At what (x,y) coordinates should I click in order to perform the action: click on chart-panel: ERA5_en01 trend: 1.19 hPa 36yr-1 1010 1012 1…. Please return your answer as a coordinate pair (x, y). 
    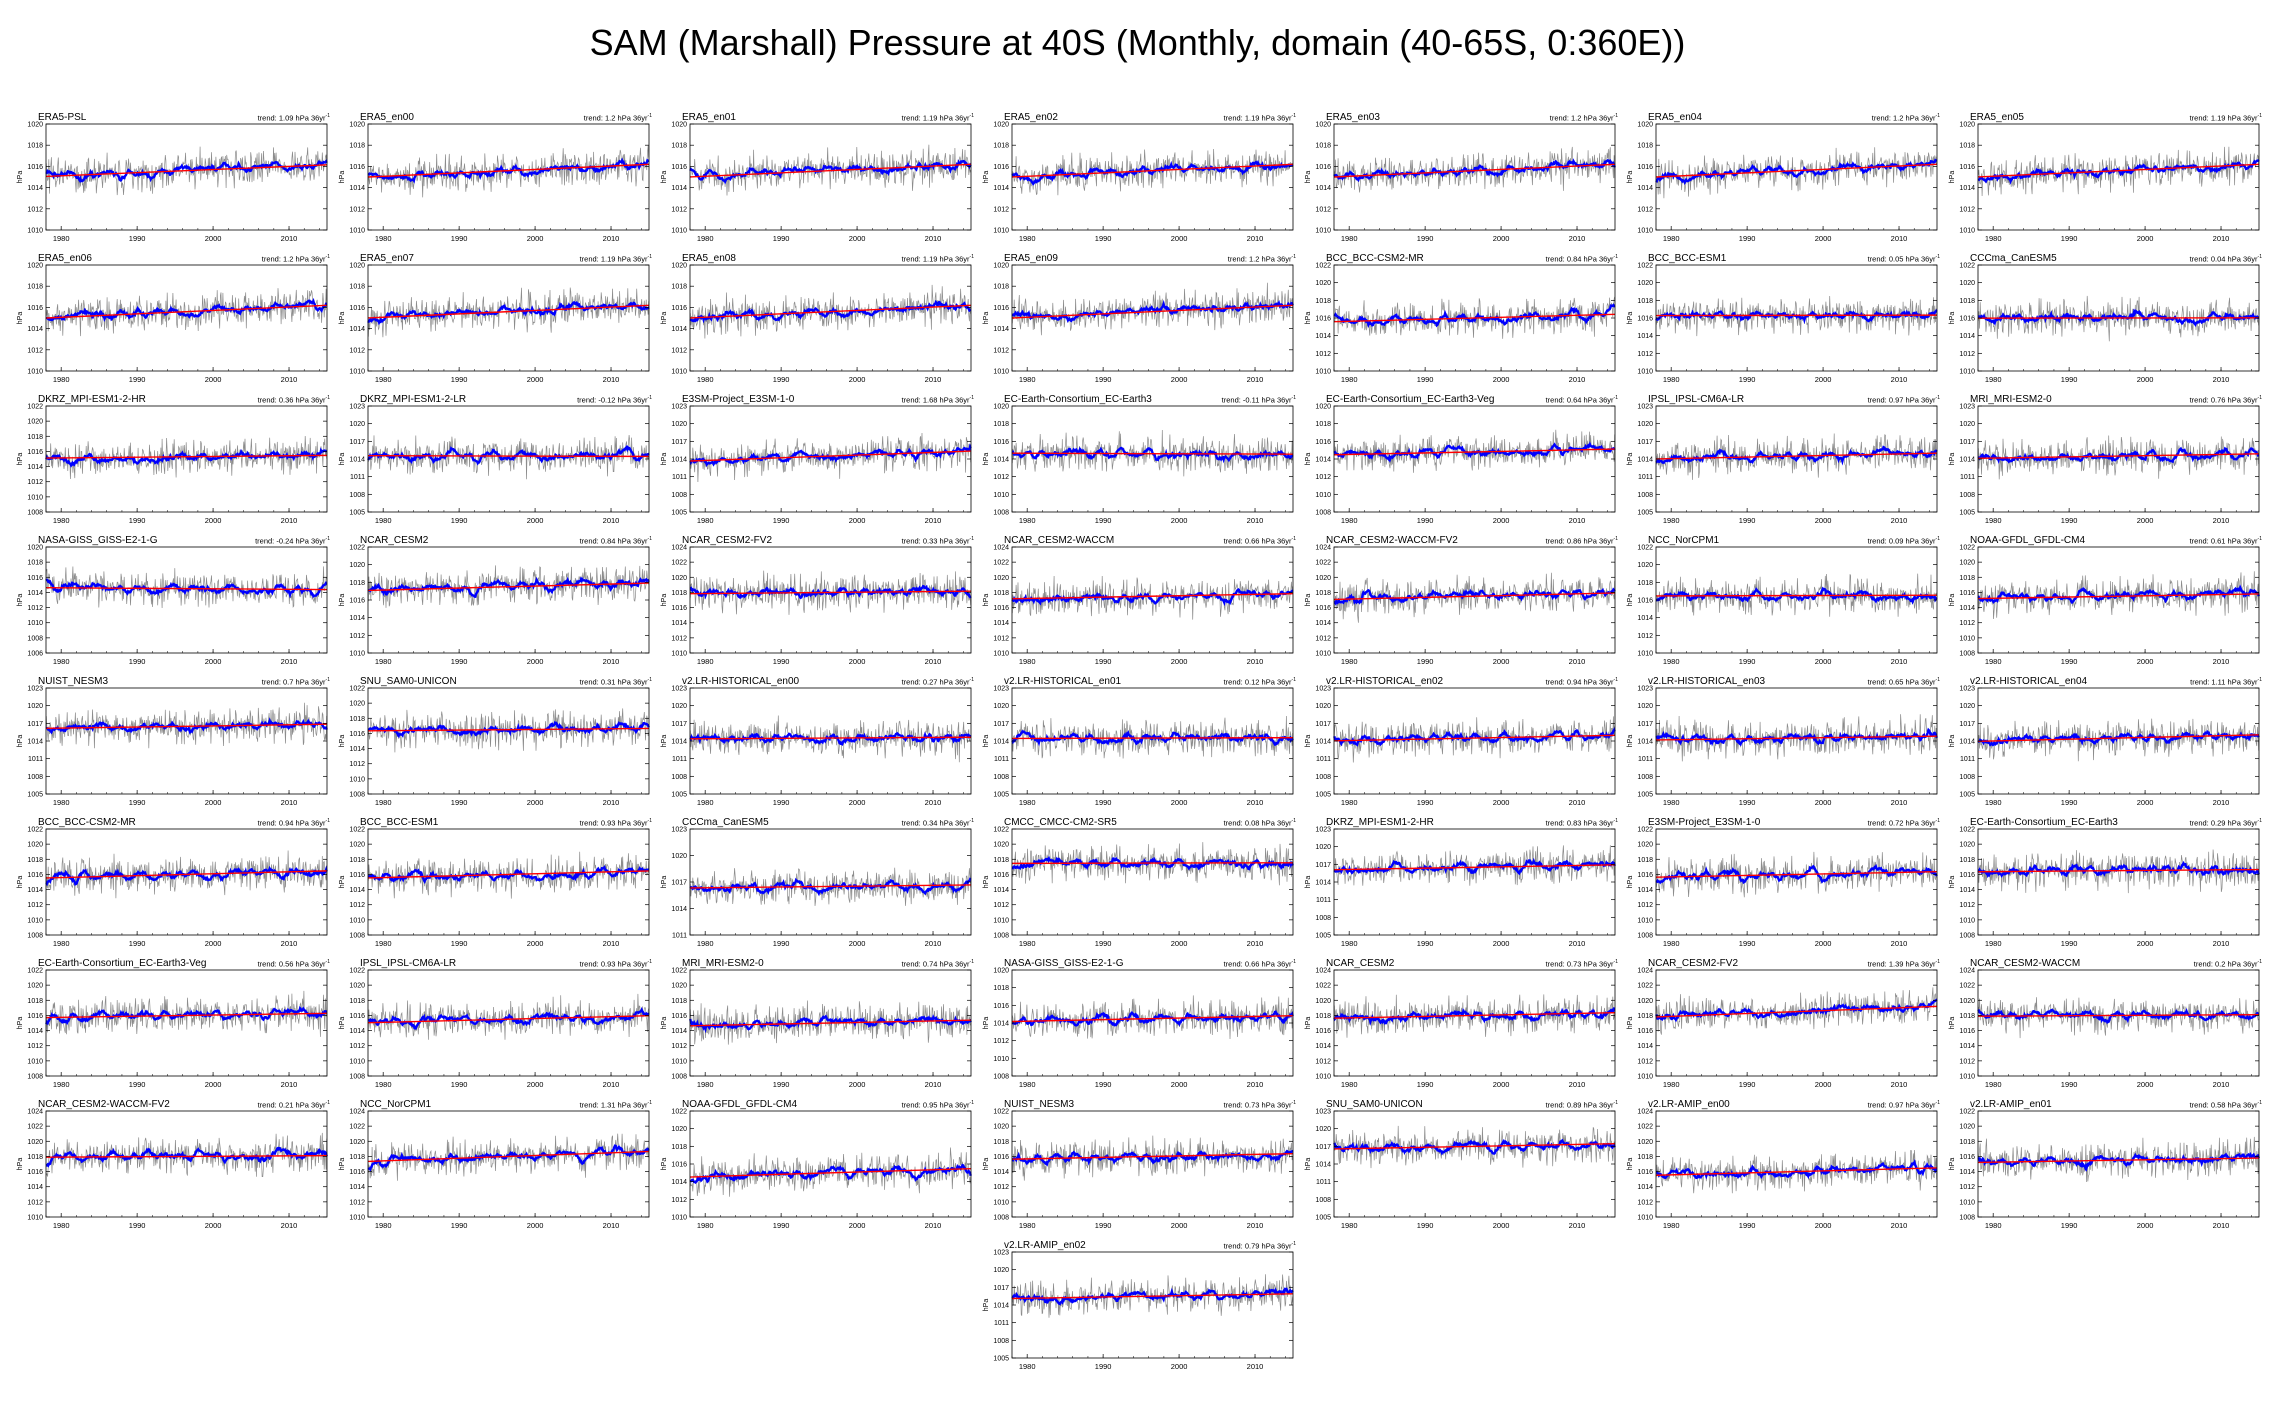
    Looking at the image, I should click on (813, 180).